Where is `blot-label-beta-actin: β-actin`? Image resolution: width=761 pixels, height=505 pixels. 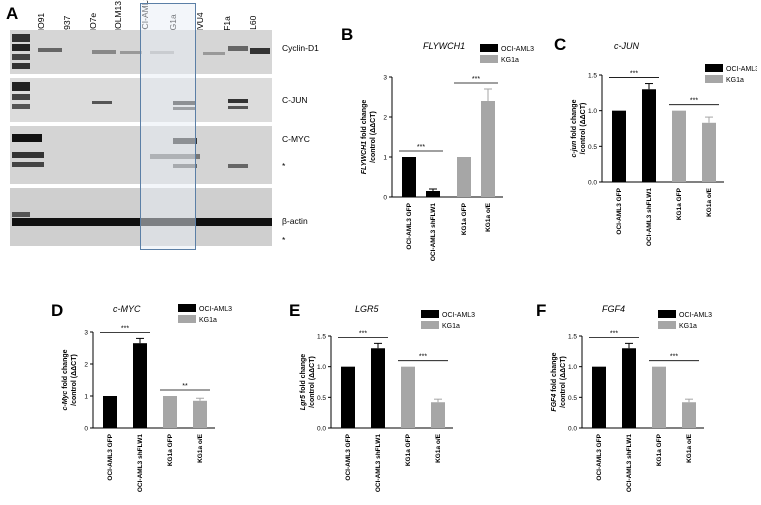 blot-label-beta-actin: β-actin is located at coordinates (295, 221).